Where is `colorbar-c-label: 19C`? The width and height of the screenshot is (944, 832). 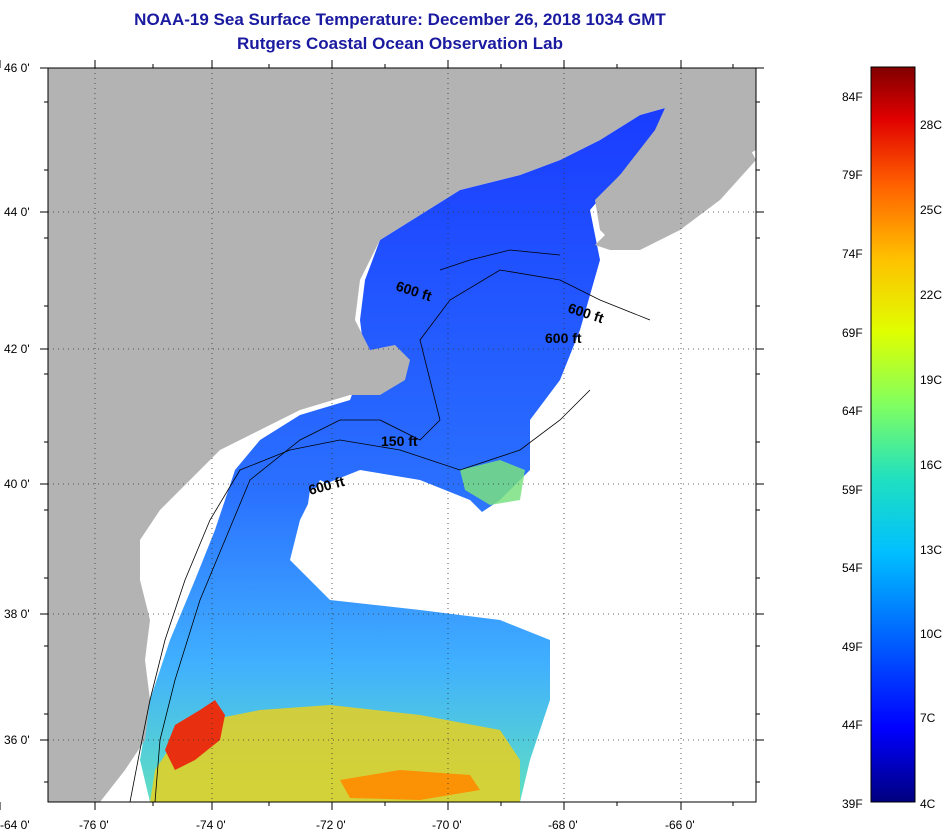 colorbar-c-label: 19C is located at coordinates (931, 380).